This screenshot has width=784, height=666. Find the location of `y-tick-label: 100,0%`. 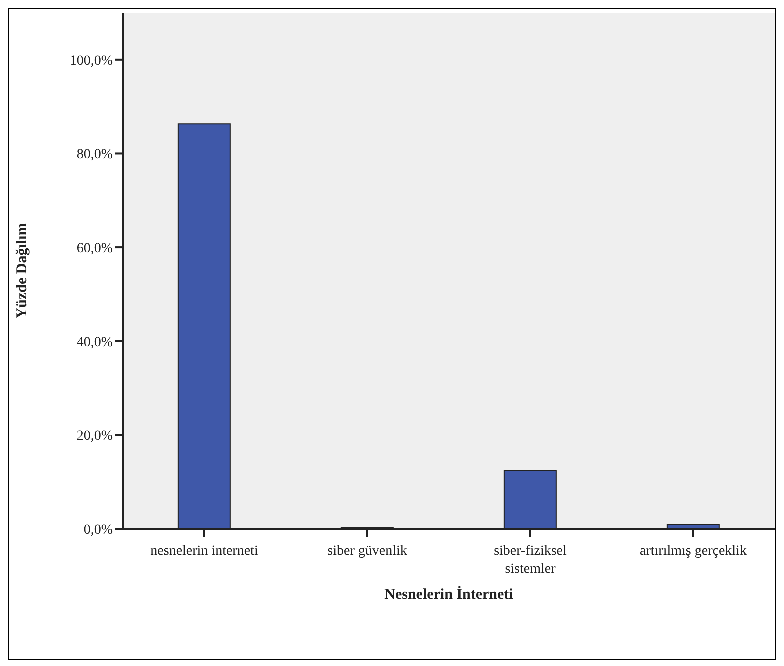

y-tick-label: 100,0% is located at coordinates (92, 61).